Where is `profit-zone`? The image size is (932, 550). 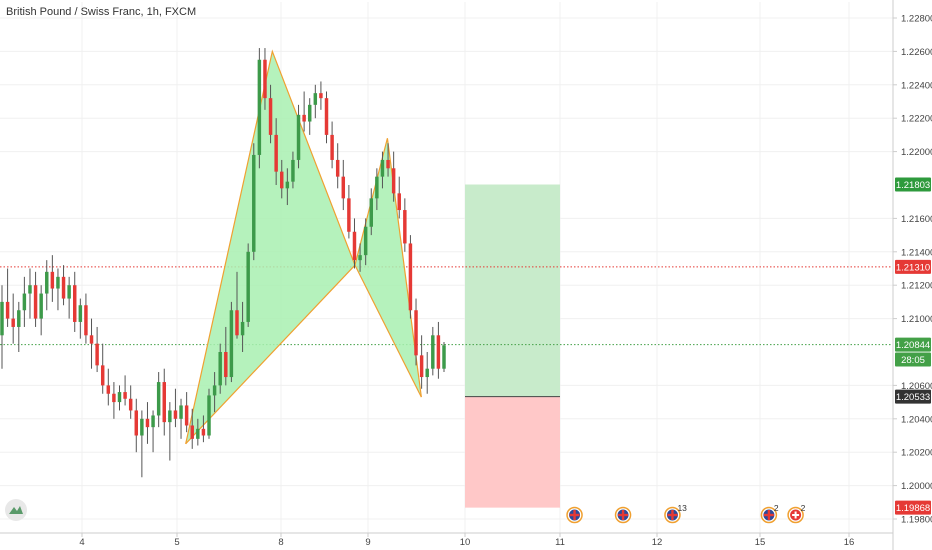
profit-zone is located at coordinates (512, 290).